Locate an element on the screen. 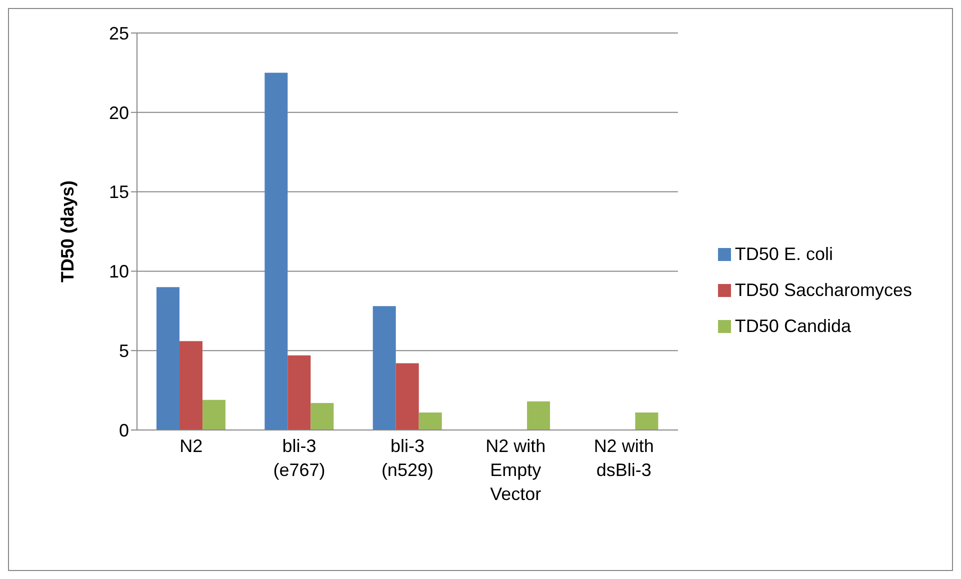 This screenshot has width=961, height=579. legend-label: TD50 Candida is located at coordinates (792, 326).